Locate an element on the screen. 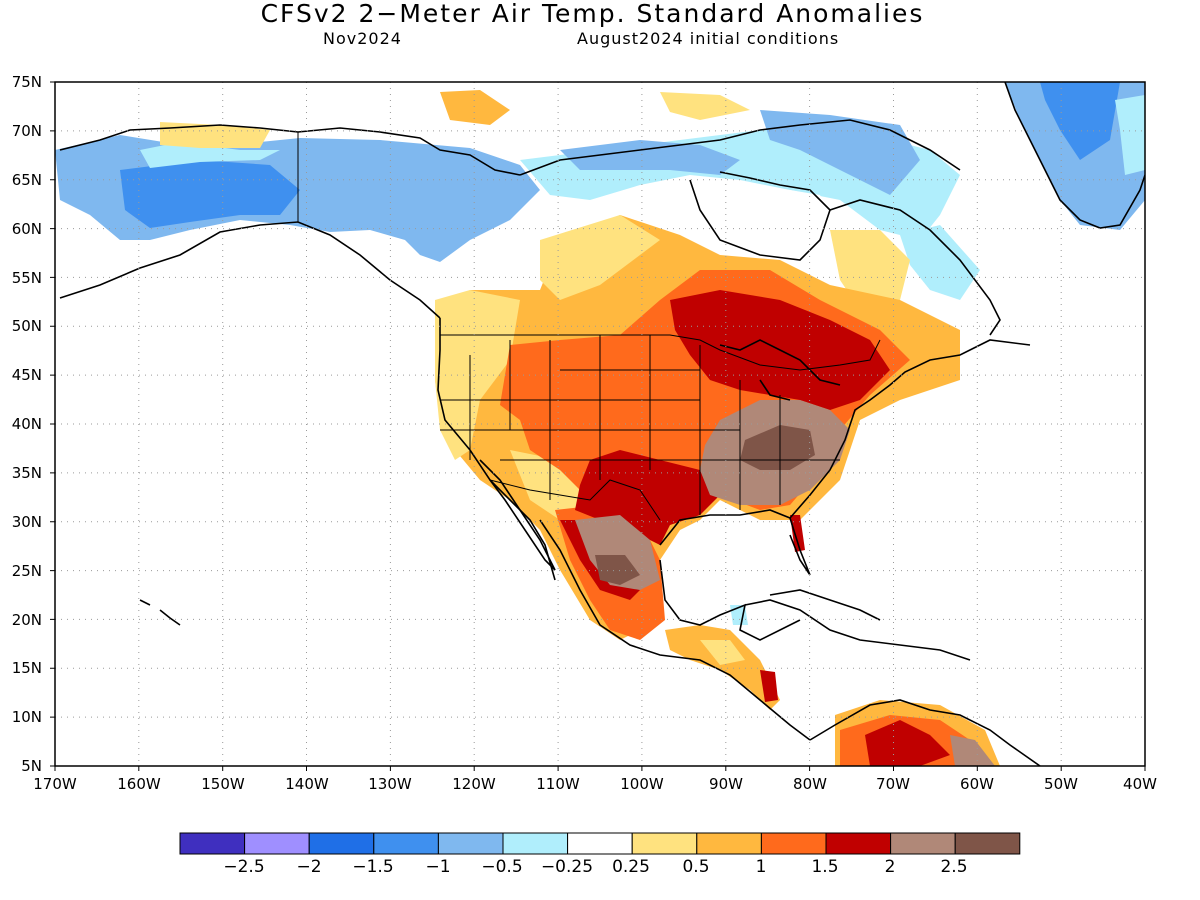 The image size is (1200, 900). greenland-edge is located at coordinates (1130, 135).